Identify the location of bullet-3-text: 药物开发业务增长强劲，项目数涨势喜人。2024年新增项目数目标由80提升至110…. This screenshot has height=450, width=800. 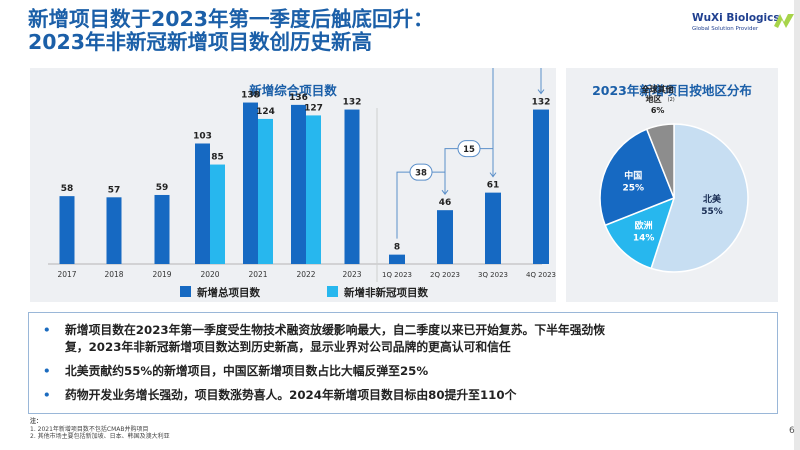
(291, 395).